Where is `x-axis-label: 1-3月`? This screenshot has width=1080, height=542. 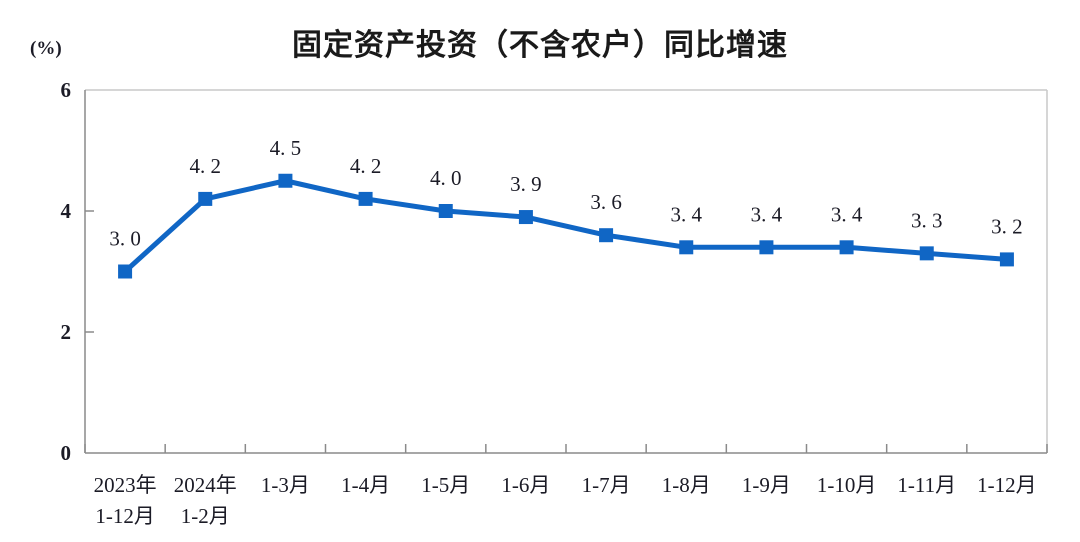
x-axis-label: 1-3月 is located at coordinates (285, 485).